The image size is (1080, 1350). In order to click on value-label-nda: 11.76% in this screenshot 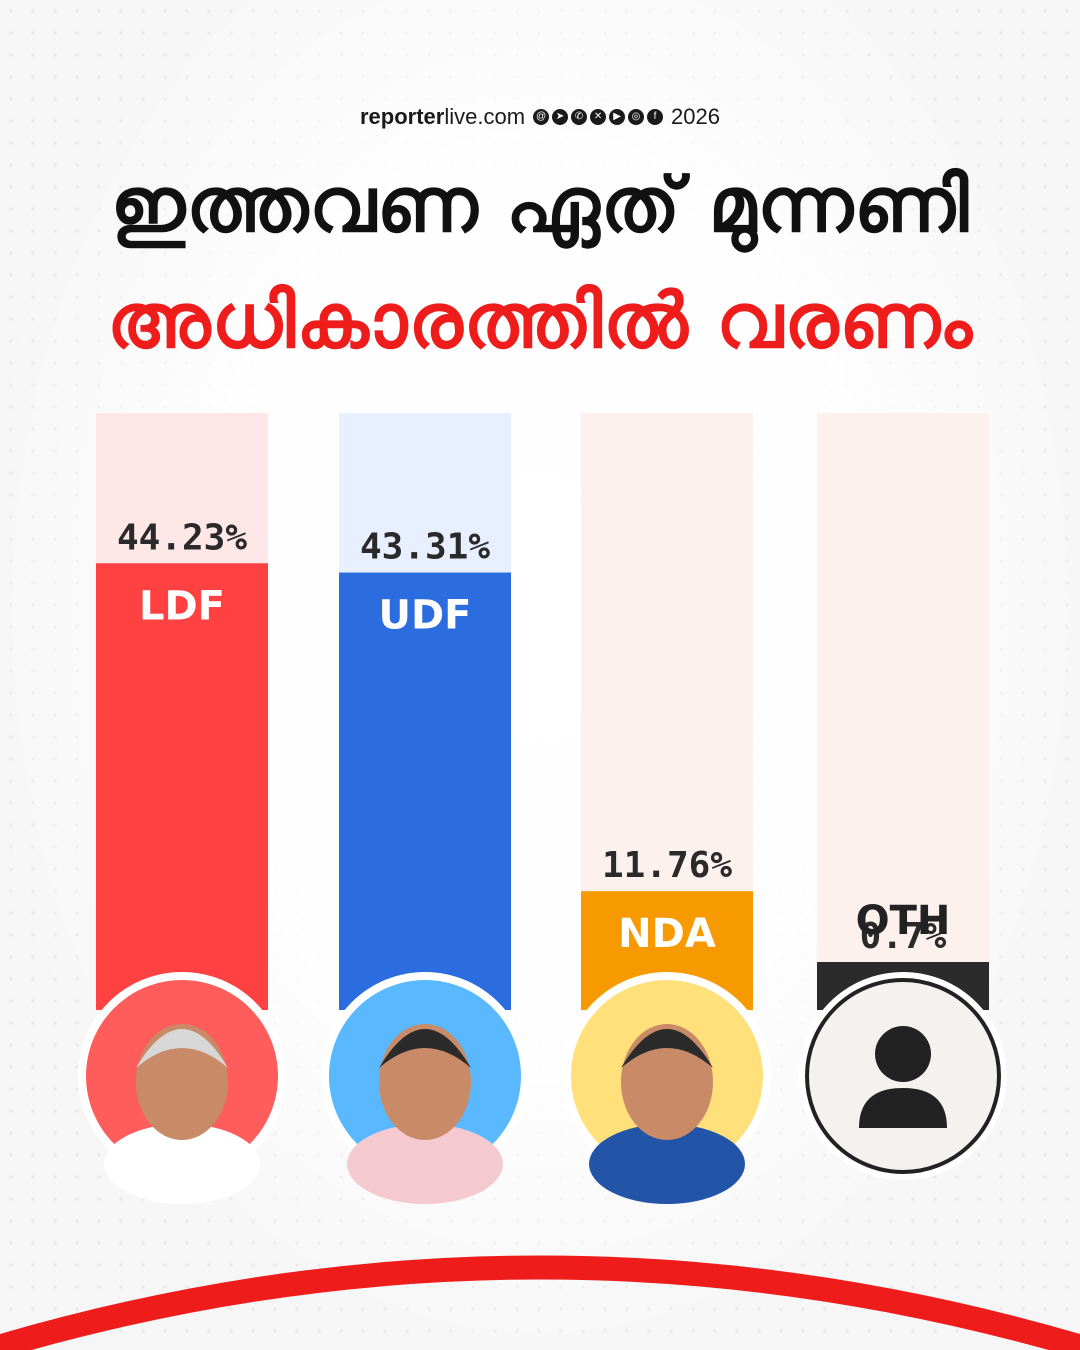, I will do `click(667, 865)`.